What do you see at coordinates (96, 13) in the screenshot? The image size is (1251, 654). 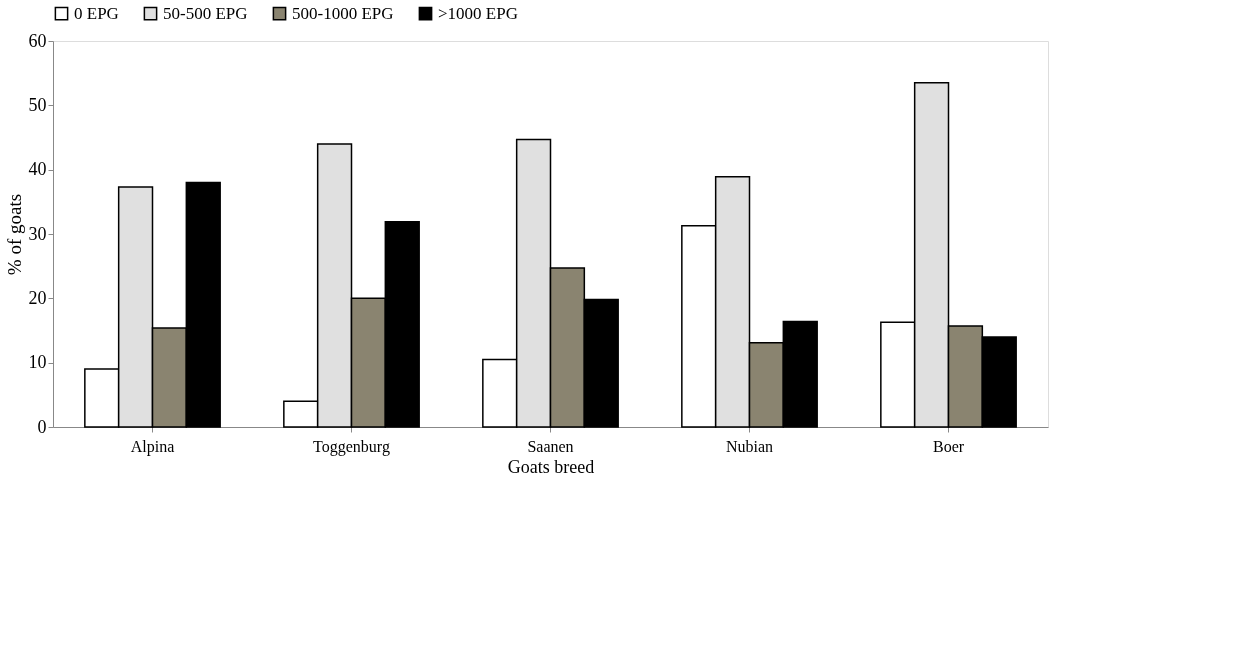 I see `legend-label: 0 EPG` at bounding box center [96, 13].